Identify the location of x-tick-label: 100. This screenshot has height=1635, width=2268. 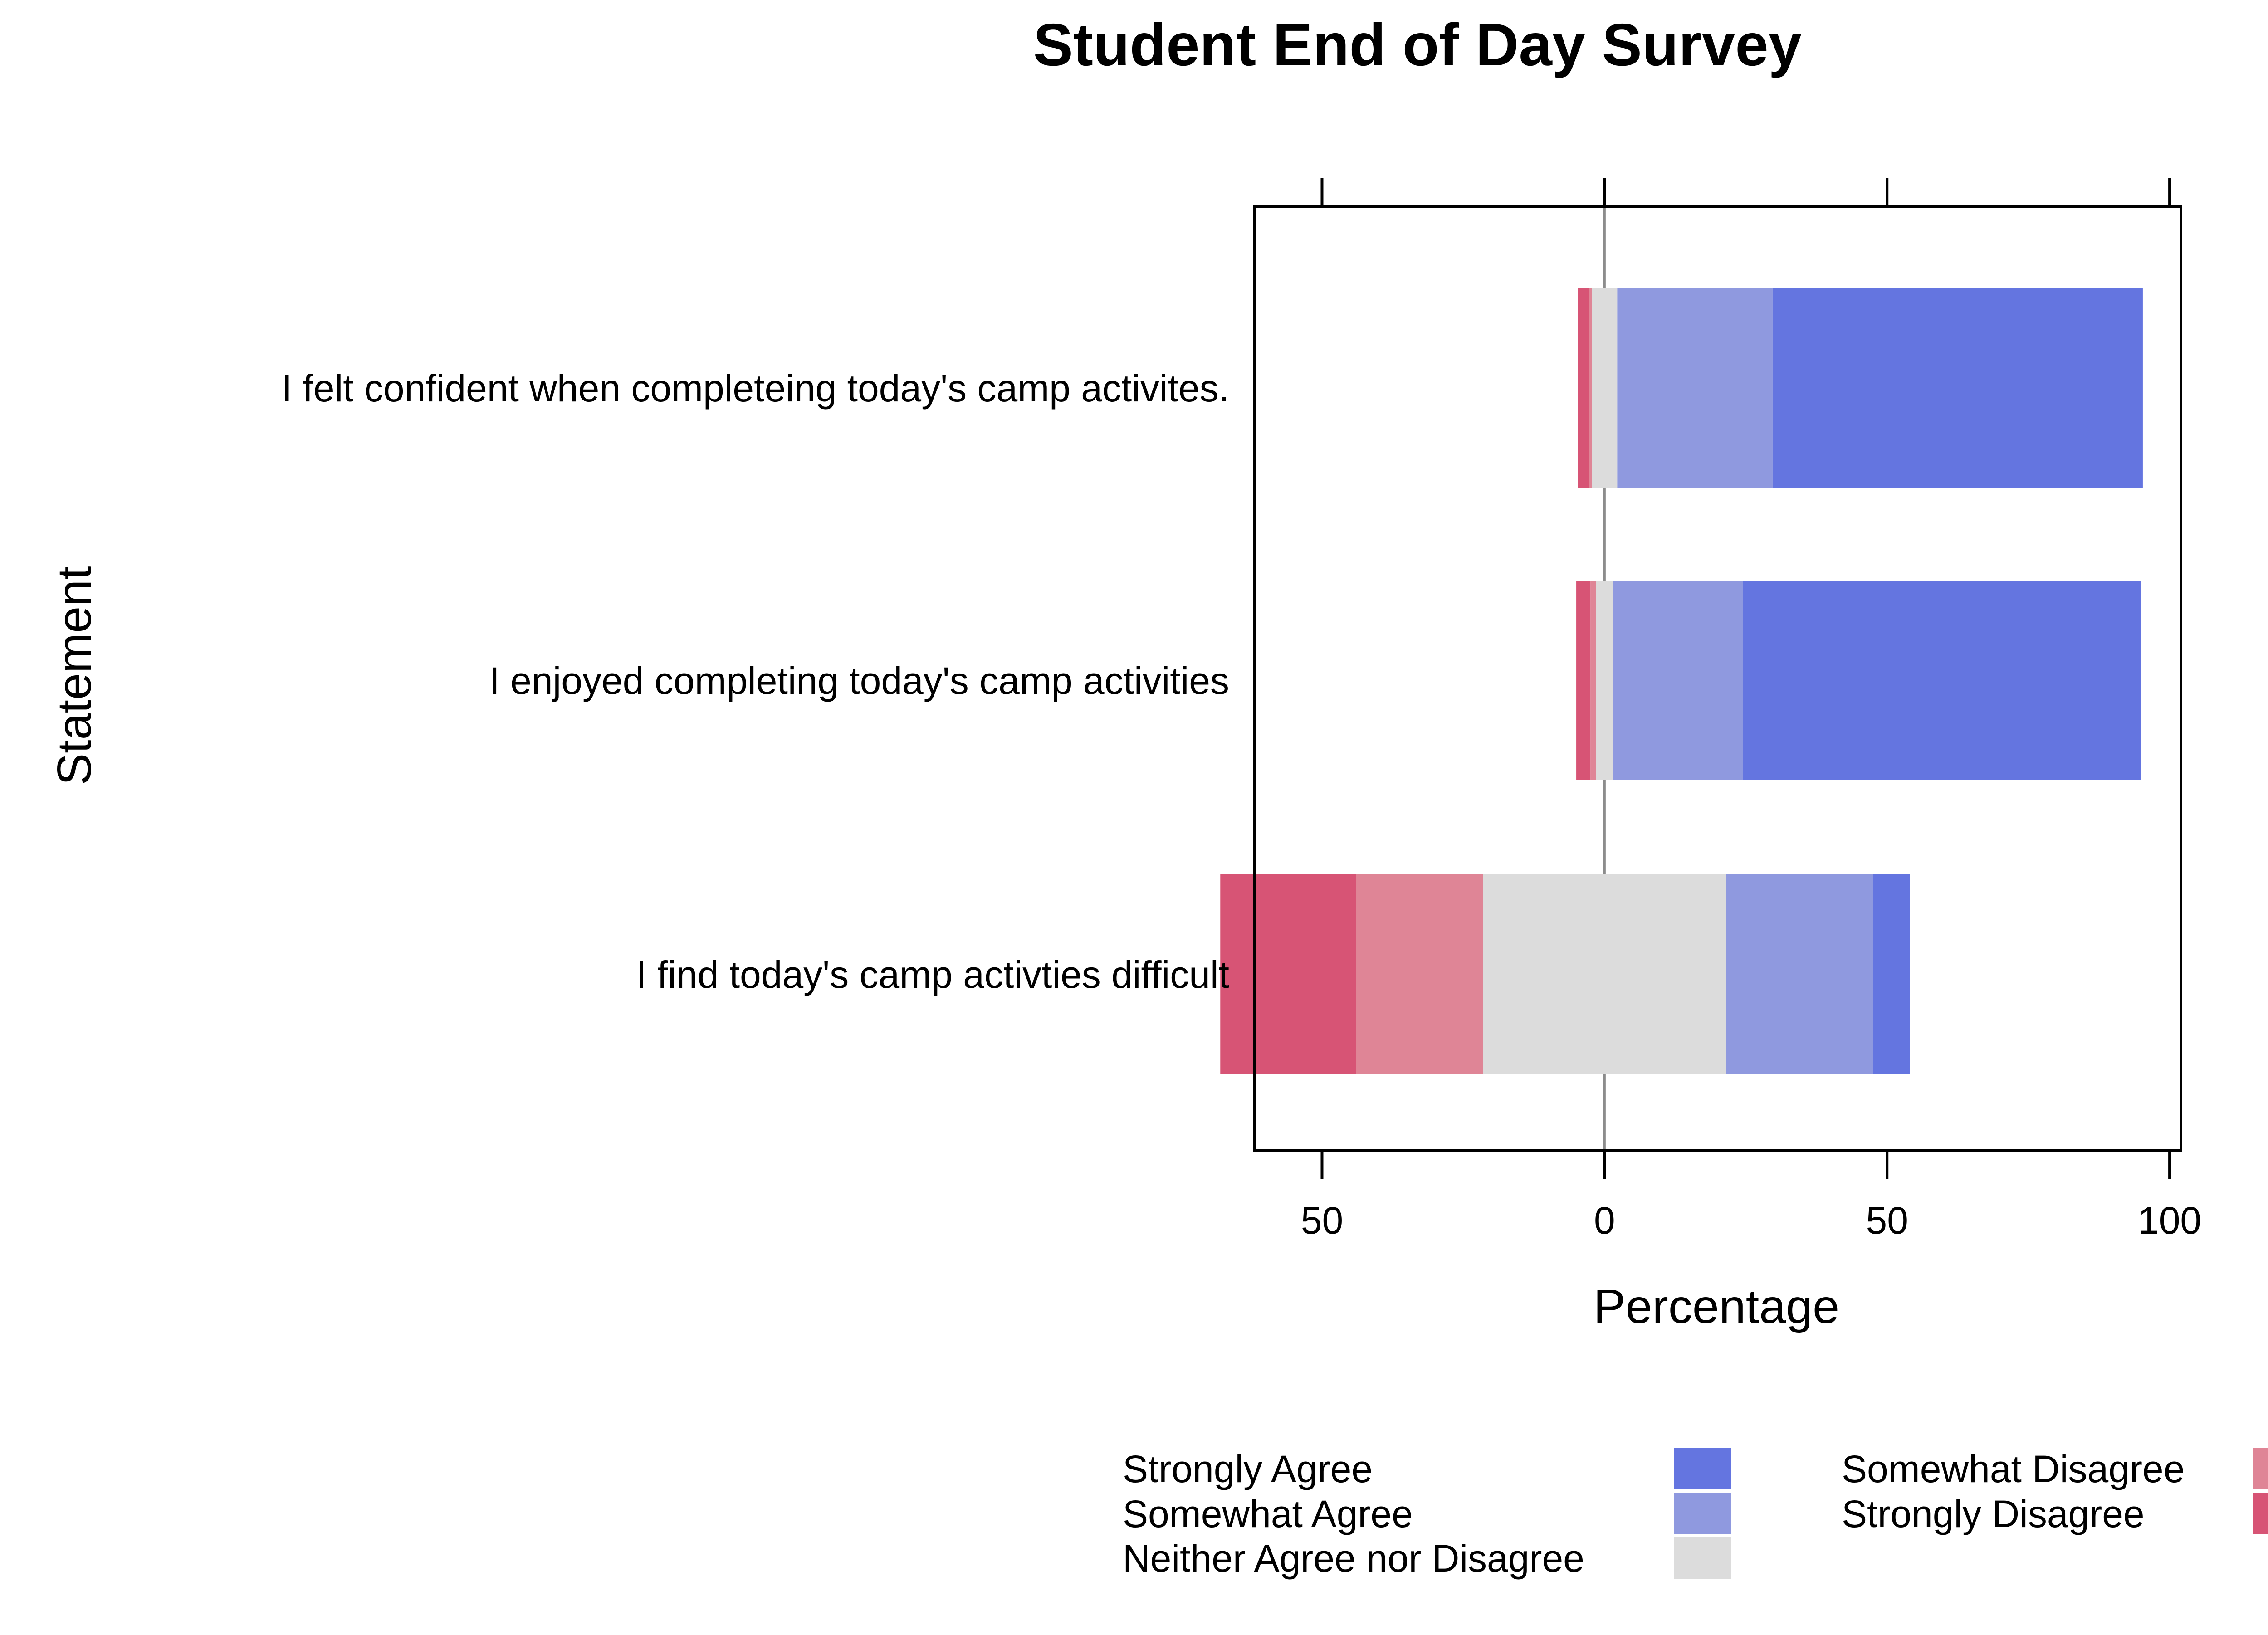
(2170, 1220).